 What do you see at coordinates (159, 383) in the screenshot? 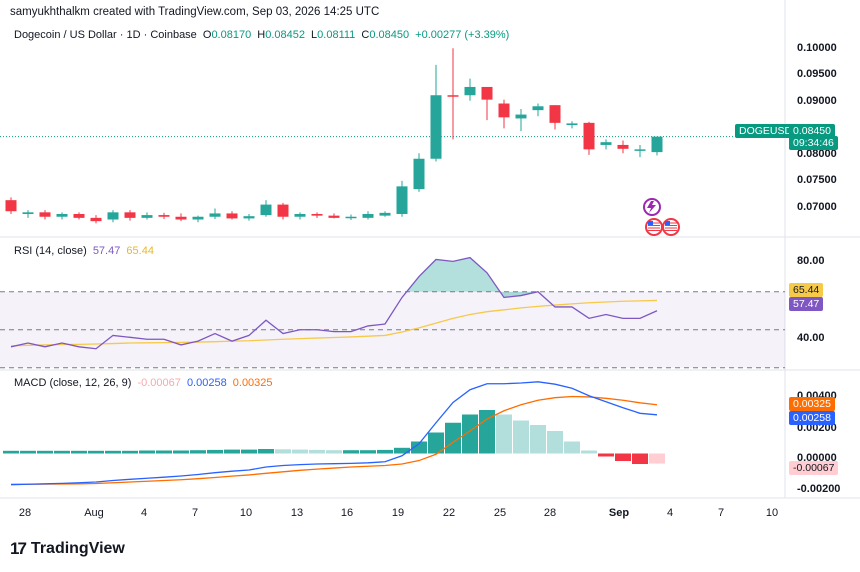
I see `macd-hist-value: -0.00067` at bounding box center [159, 383].